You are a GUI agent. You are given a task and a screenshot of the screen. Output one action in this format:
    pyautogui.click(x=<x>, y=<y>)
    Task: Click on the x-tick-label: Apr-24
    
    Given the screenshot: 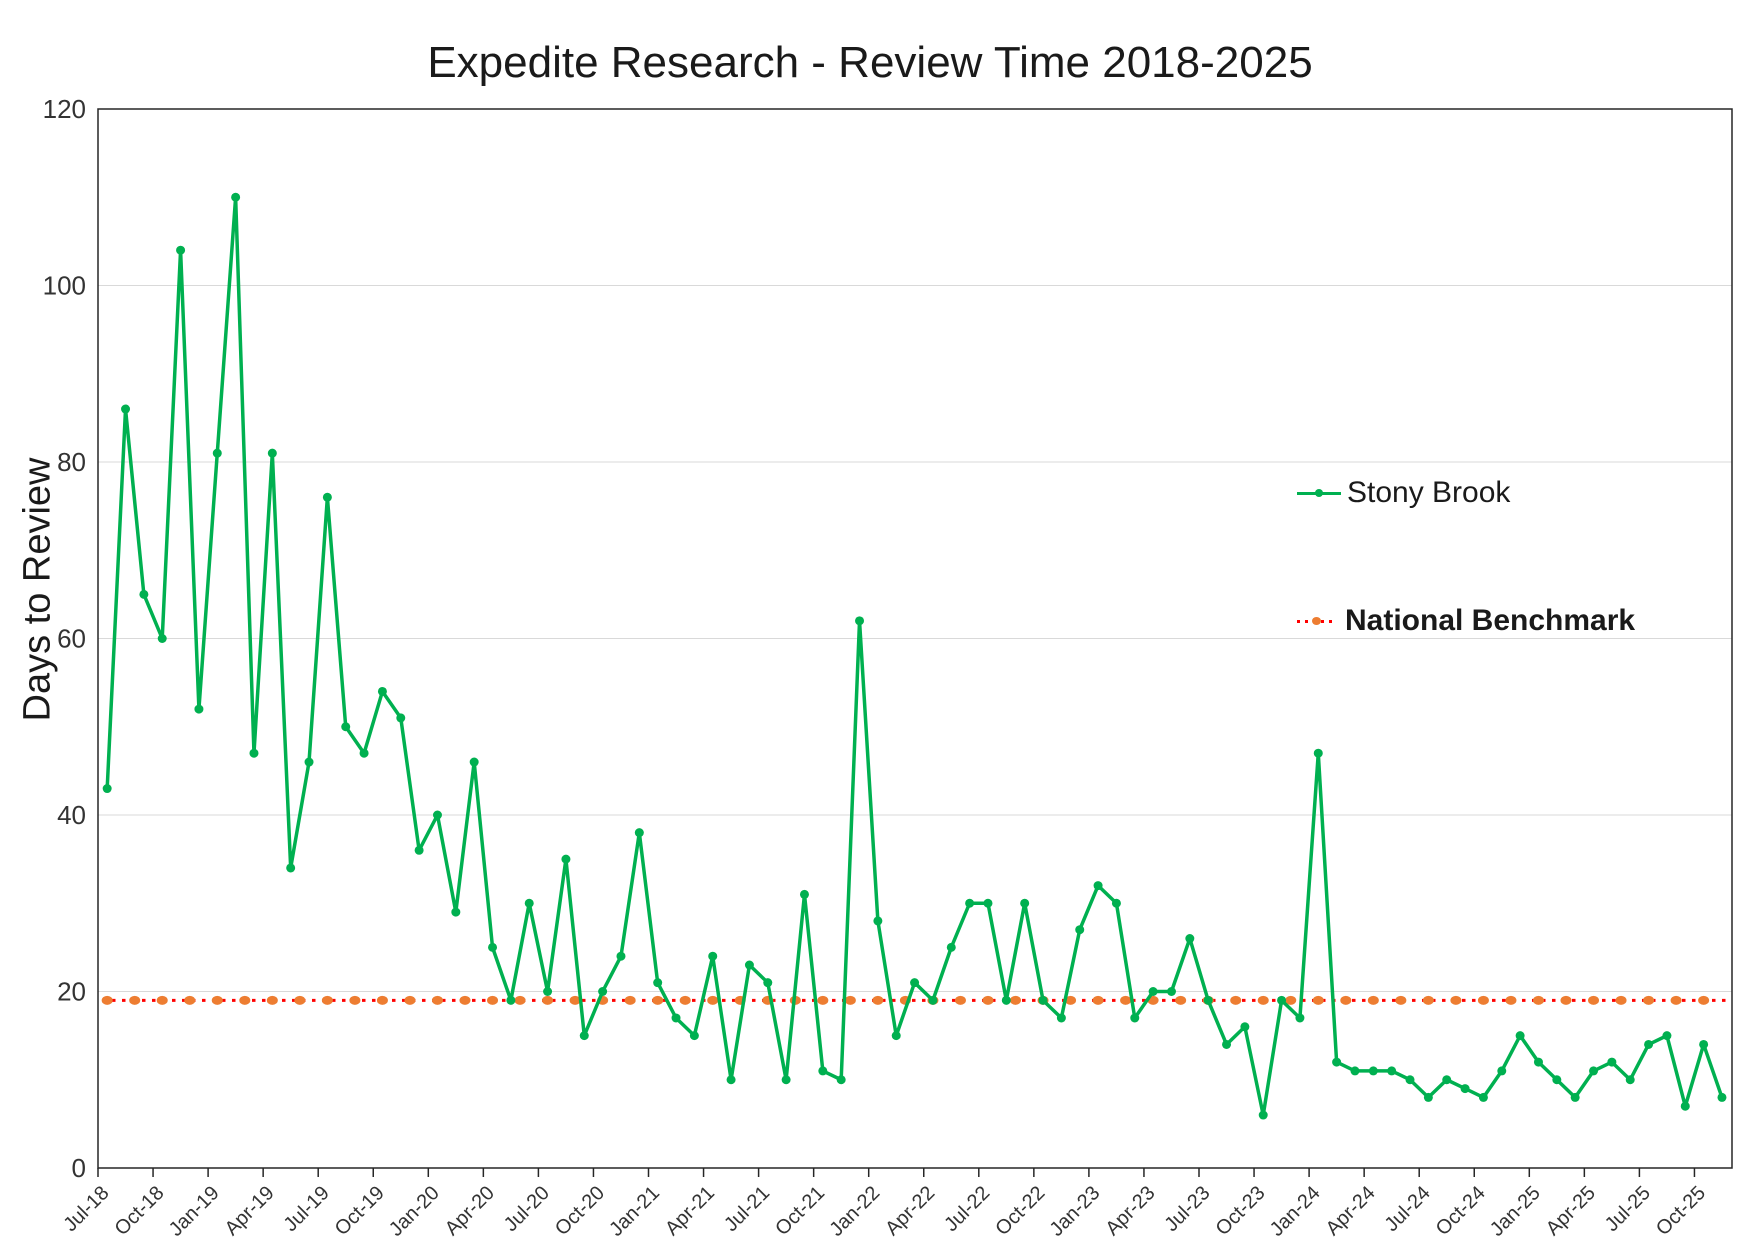 What is the action you would take?
    pyautogui.click(x=1351, y=1211)
    